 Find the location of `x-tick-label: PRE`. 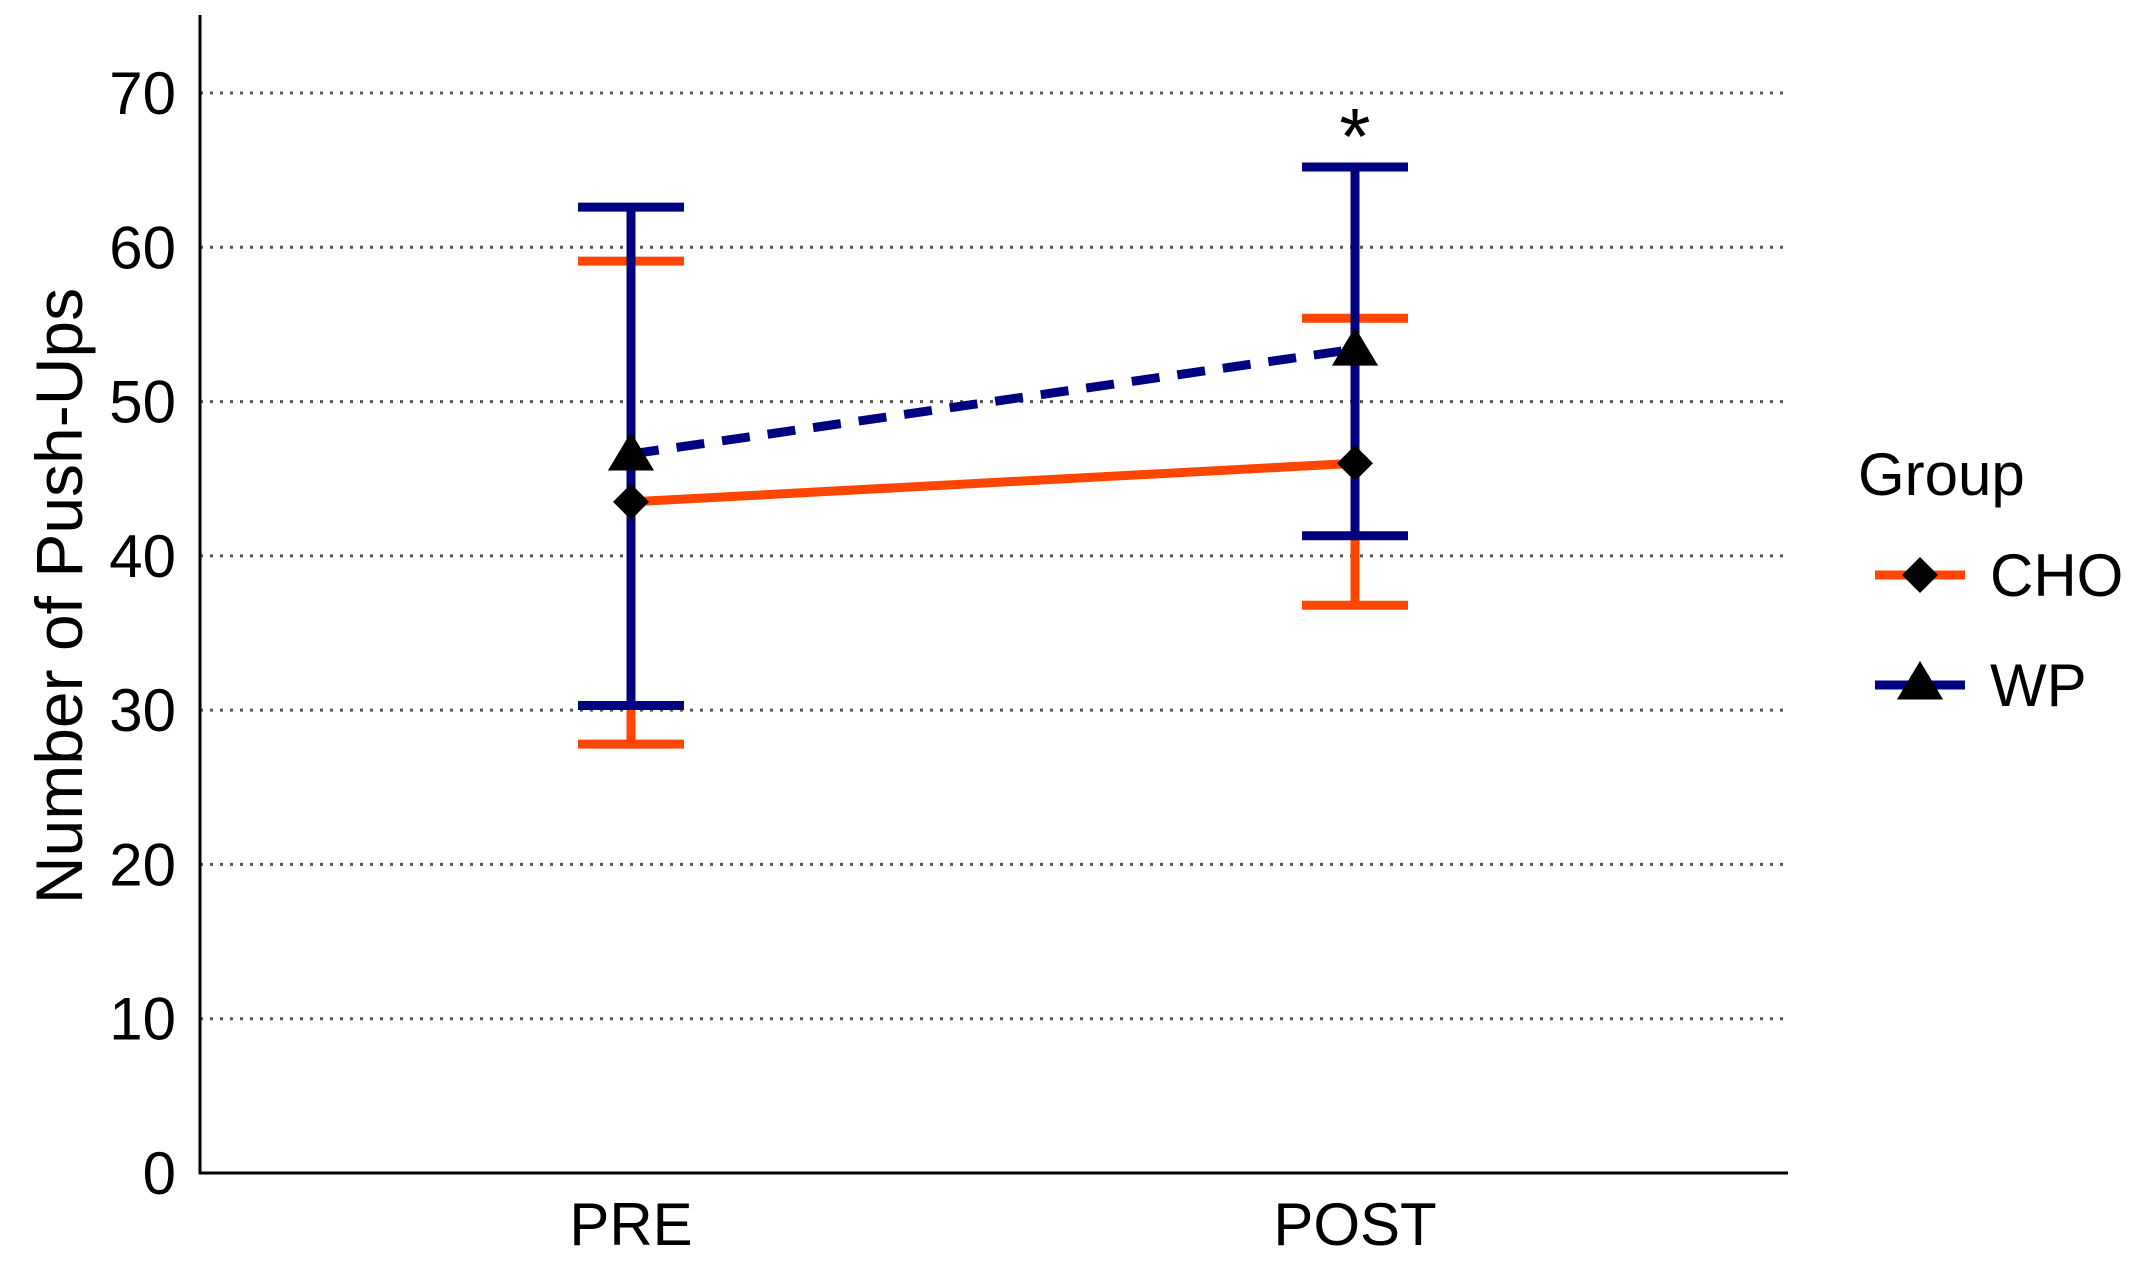

x-tick-label: PRE is located at coordinates (630, 1224).